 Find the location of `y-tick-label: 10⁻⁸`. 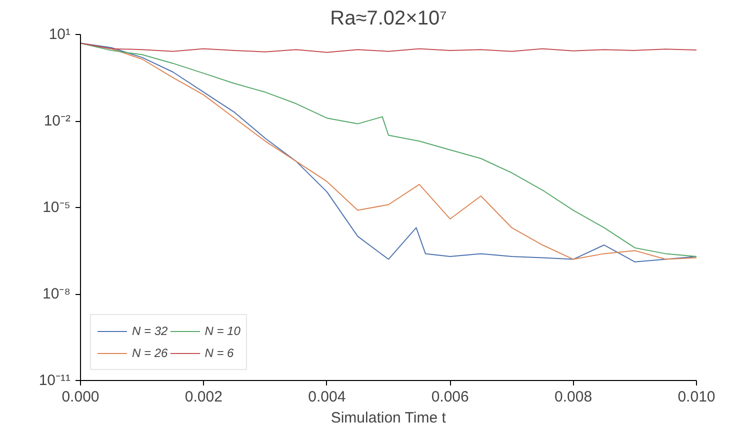

y-tick-label: 10⁻⁸ is located at coordinates (56, 294).